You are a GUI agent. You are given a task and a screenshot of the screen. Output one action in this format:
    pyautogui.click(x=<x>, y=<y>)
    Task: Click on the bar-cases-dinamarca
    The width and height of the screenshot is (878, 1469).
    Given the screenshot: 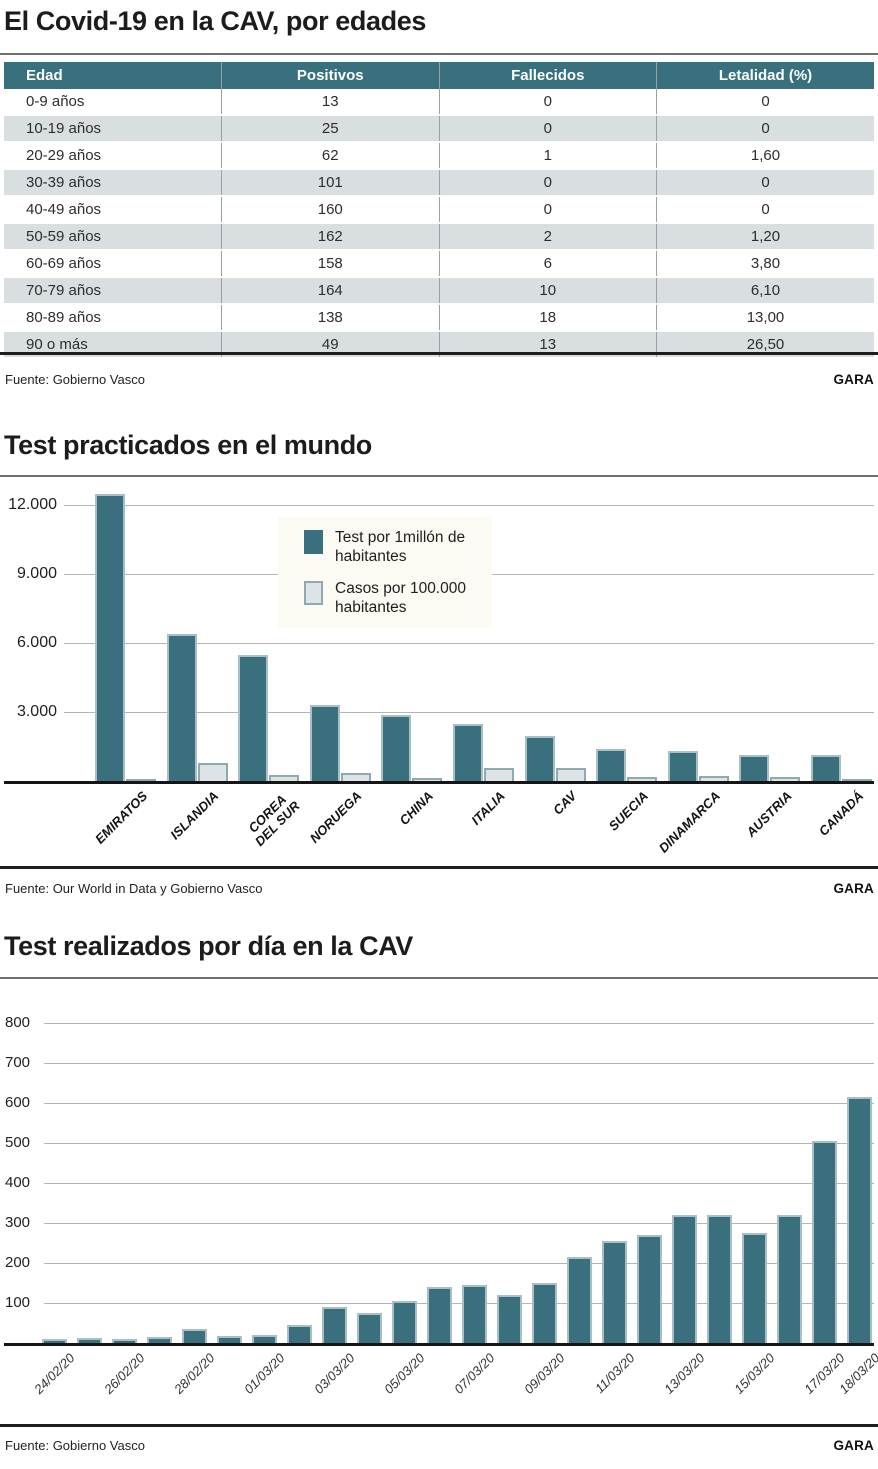 What is the action you would take?
    pyautogui.click(x=713, y=778)
    